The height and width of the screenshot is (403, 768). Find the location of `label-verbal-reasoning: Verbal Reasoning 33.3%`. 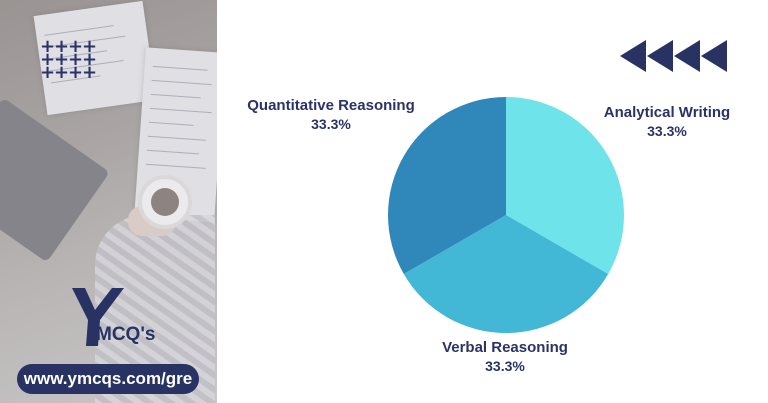

label-verbal-reasoning: Verbal Reasoning 33.3% is located at coordinates (505, 356).